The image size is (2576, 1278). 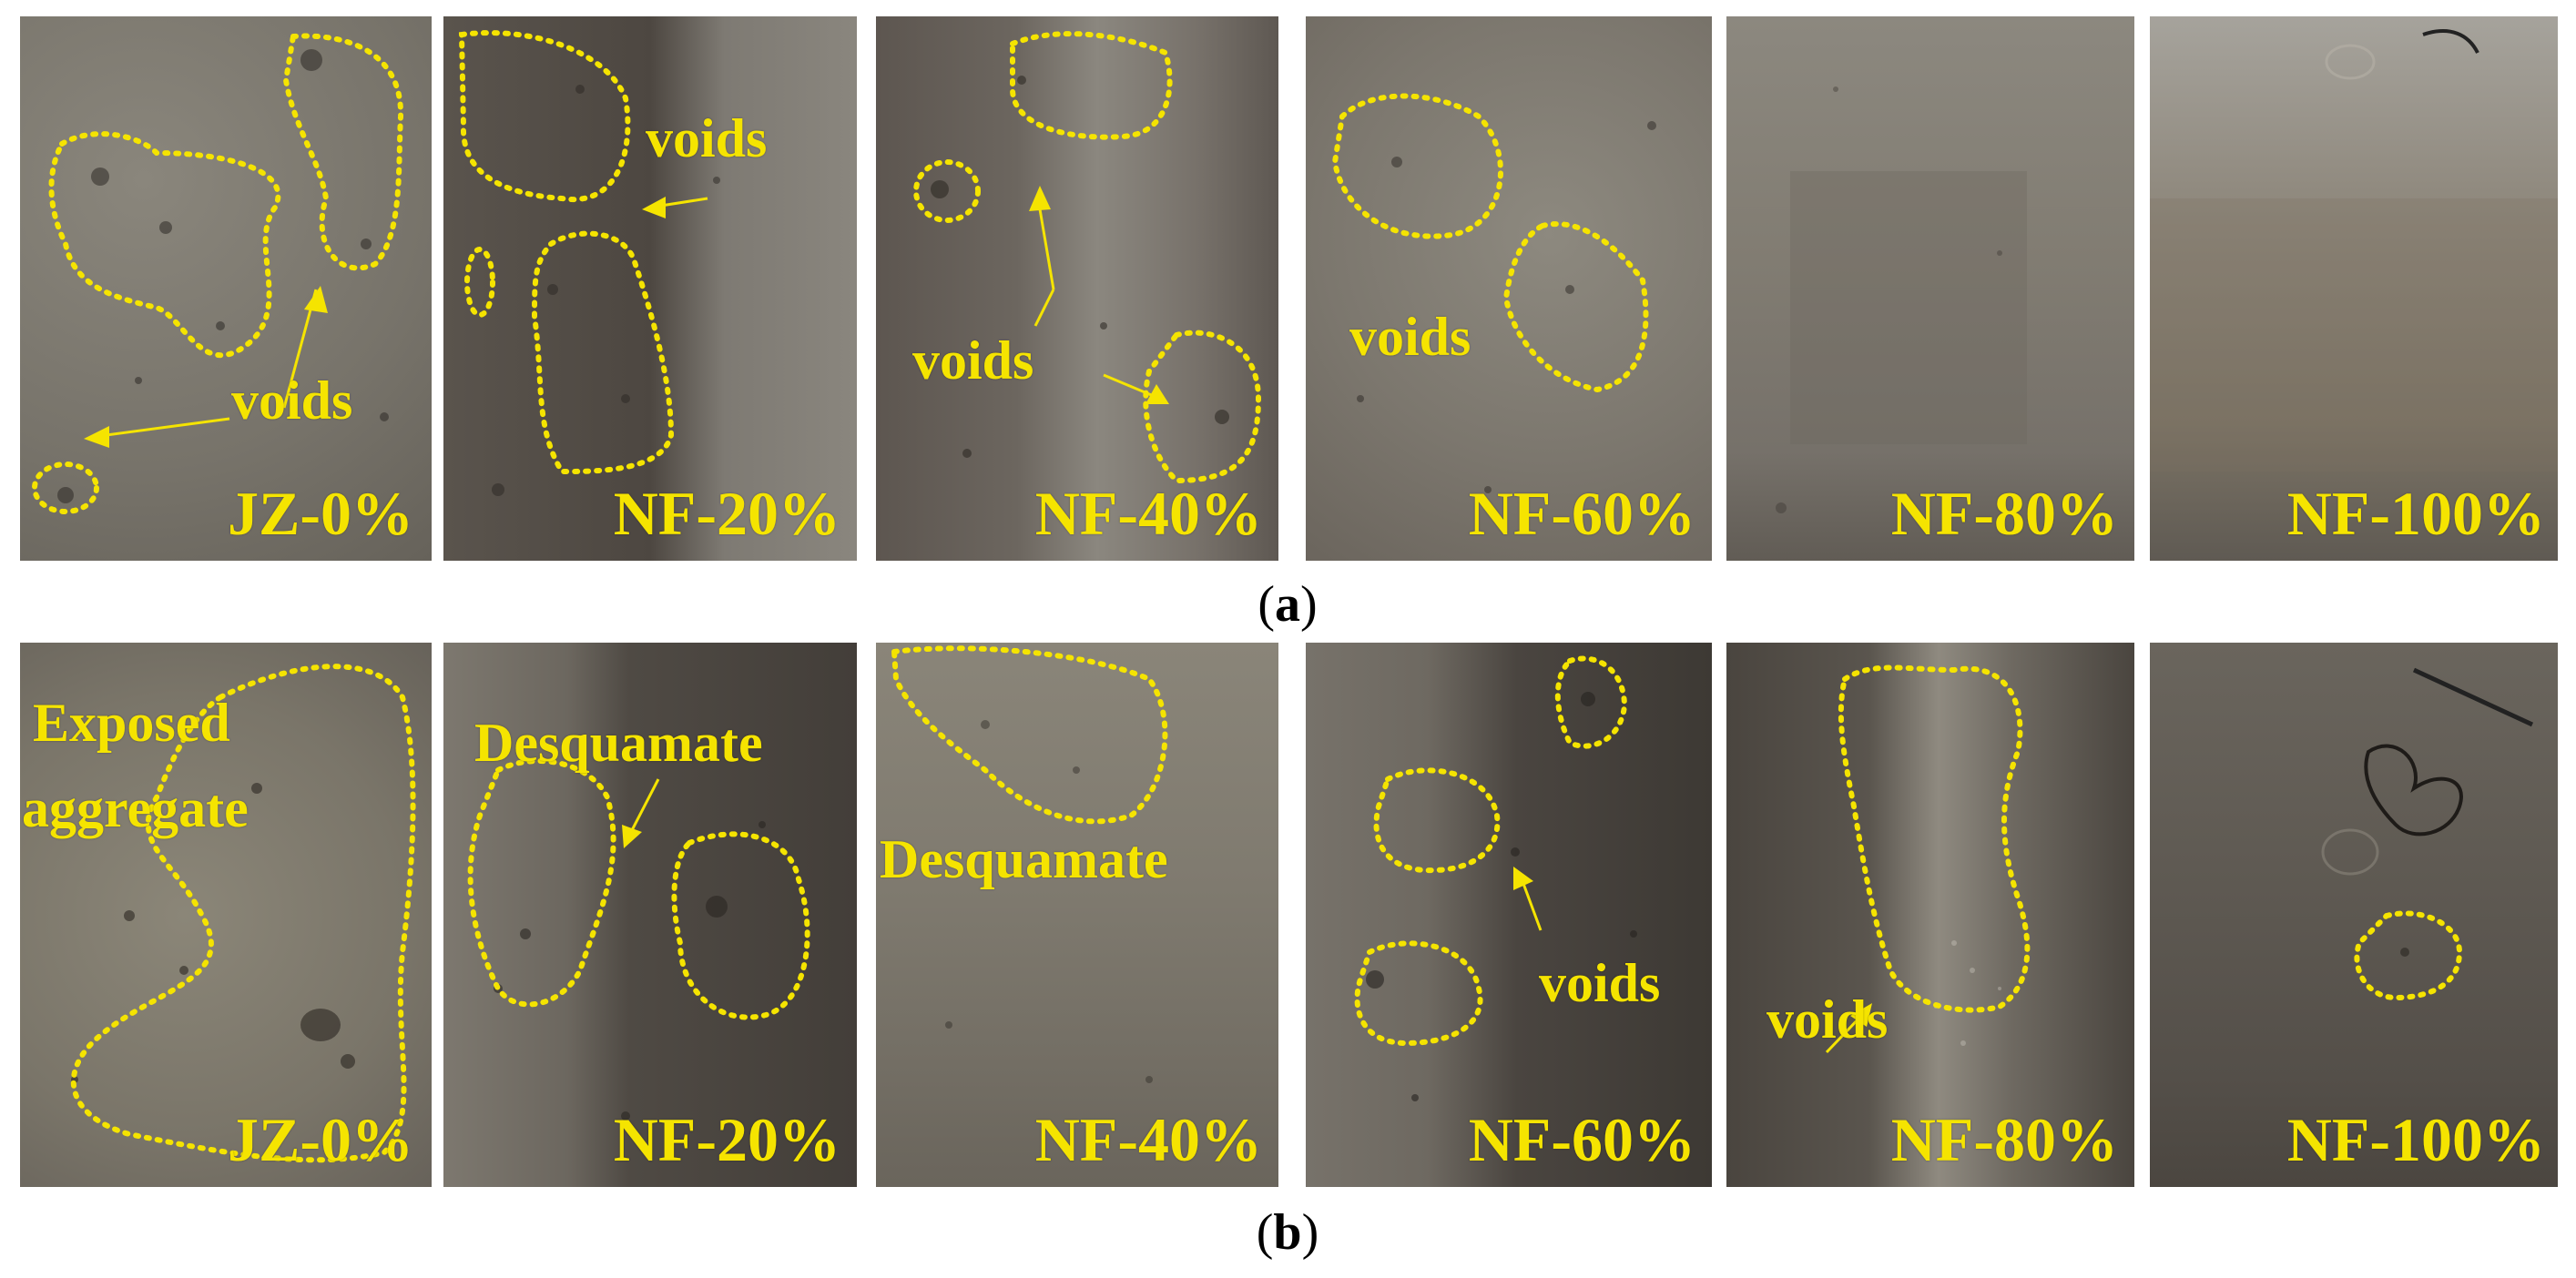 I want to click on photo-jz-0-a: voids JZ-0%, so click(x=226, y=289).